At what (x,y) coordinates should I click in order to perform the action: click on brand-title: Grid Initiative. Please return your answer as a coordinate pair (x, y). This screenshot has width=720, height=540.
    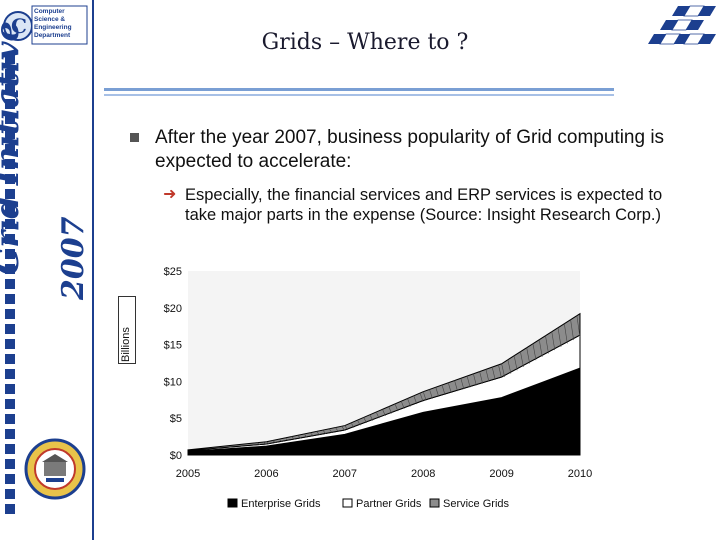
    Looking at the image, I should click on (13, 148).